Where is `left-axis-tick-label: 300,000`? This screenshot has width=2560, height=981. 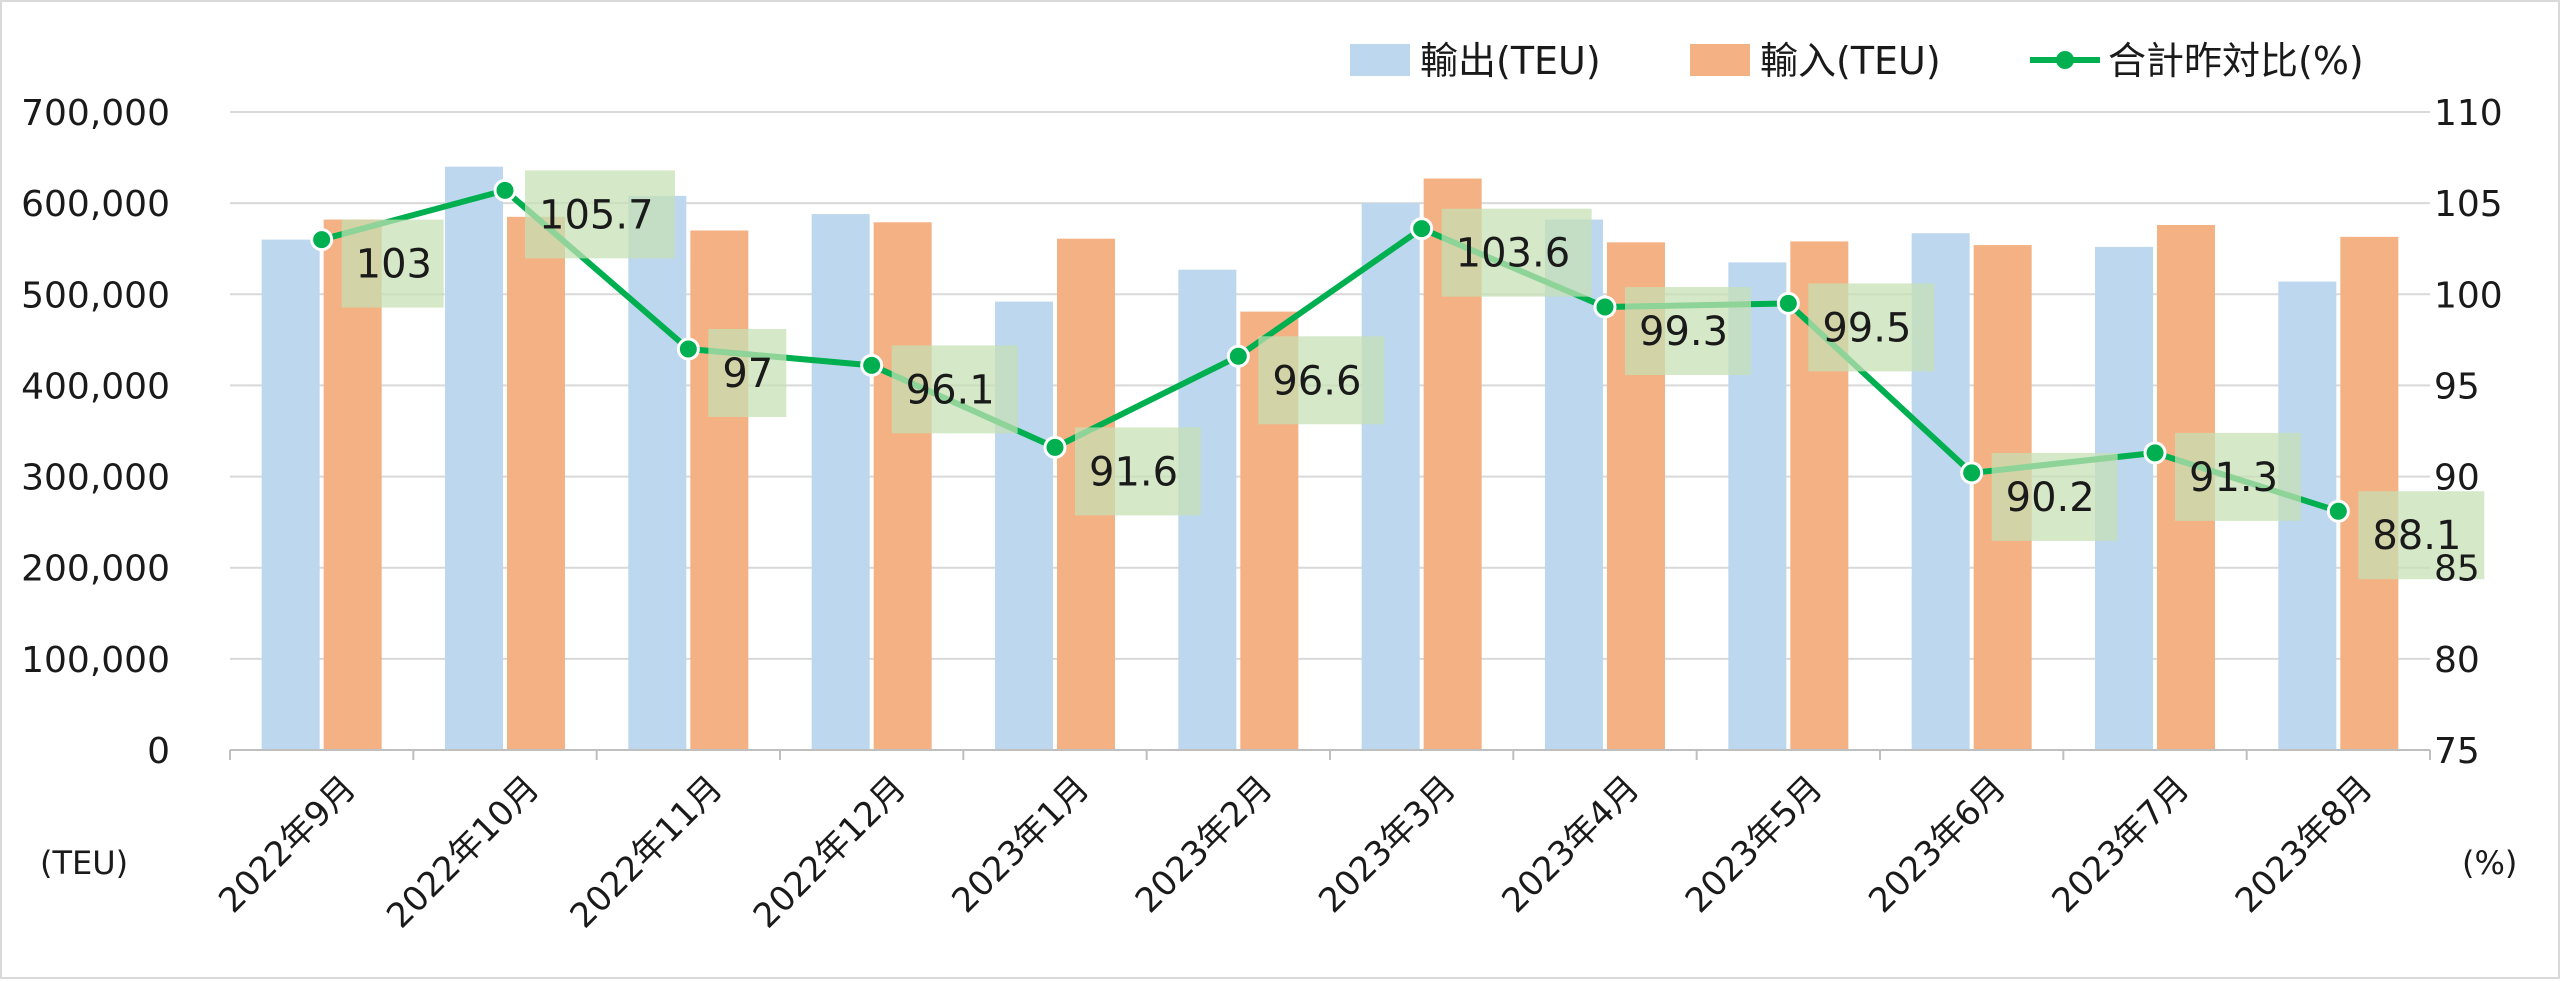
left-axis-tick-label: 300,000 is located at coordinates (95, 478).